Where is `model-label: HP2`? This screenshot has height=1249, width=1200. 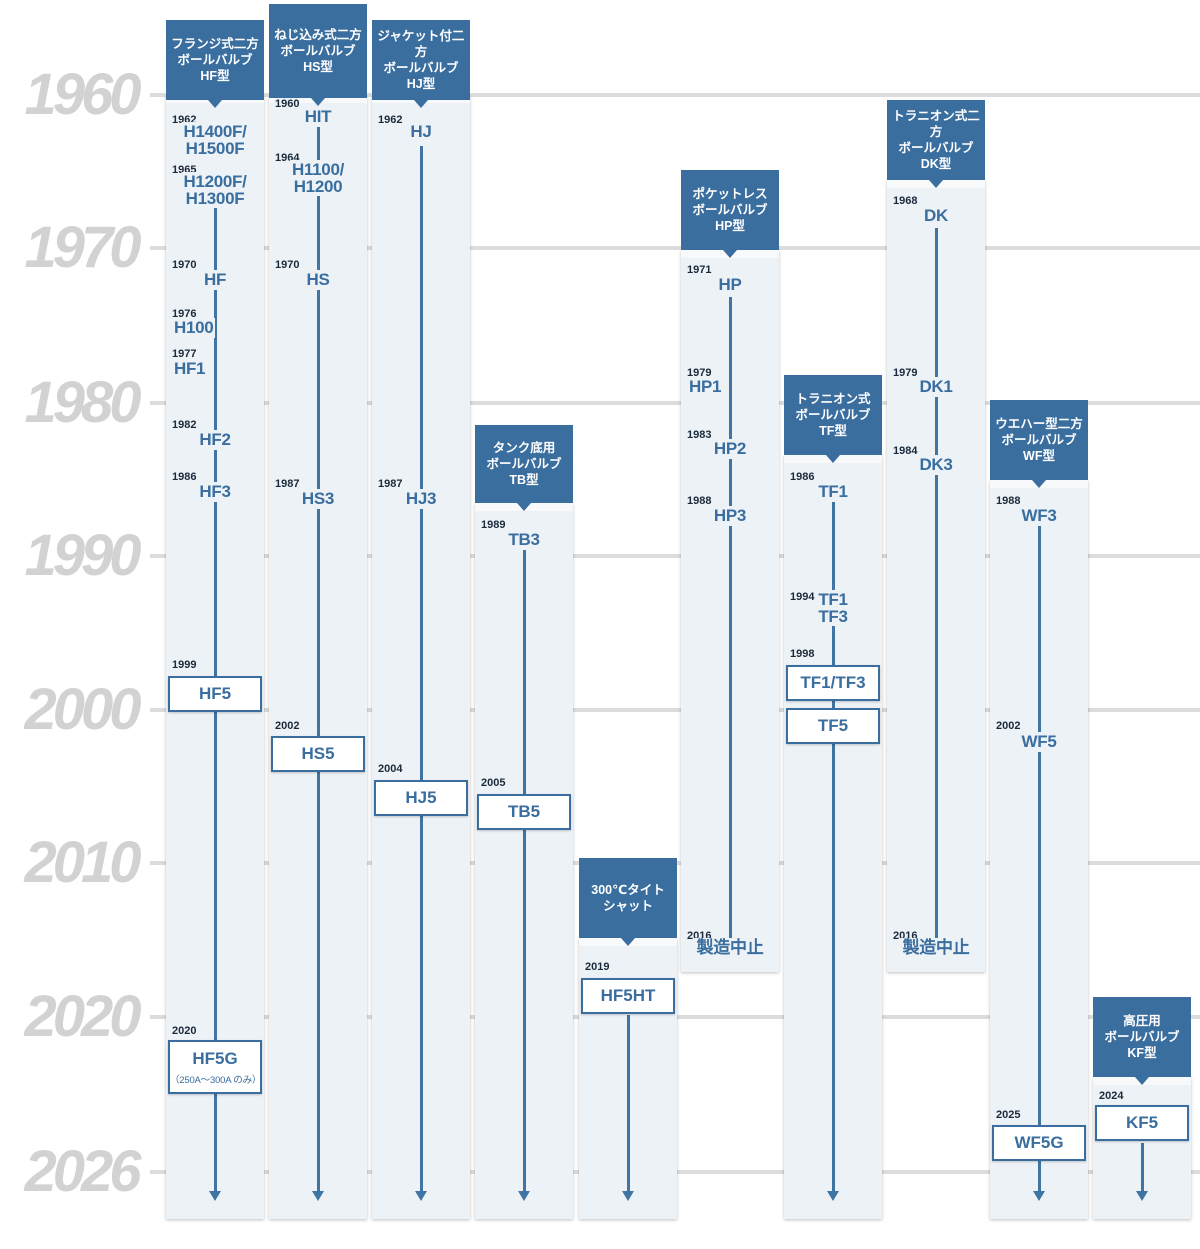 model-label: HP2 is located at coordinates (730, 449).